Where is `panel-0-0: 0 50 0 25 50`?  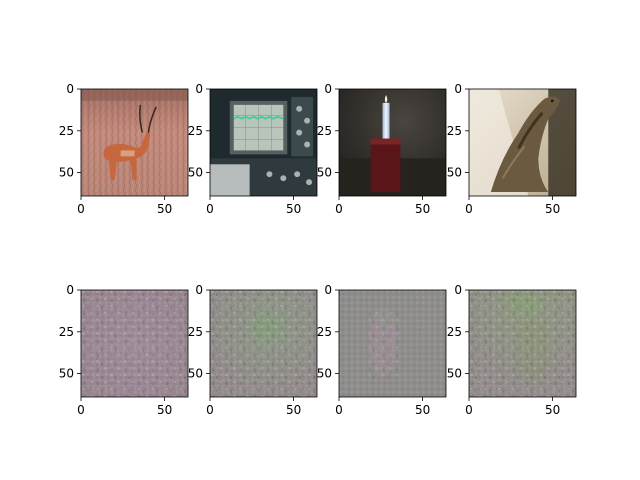 panel-0-0: 0 50 0 25 50 is located at coordinates (124, 149).